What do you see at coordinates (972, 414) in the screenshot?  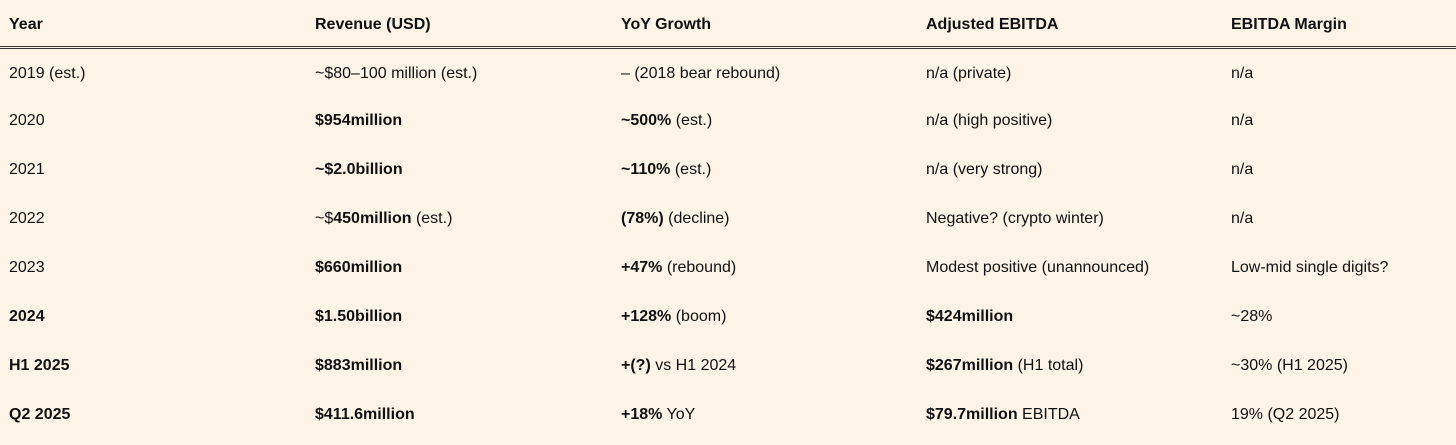 I see `cell-text-bold: $79.7million` at bounding box center [972, 414].